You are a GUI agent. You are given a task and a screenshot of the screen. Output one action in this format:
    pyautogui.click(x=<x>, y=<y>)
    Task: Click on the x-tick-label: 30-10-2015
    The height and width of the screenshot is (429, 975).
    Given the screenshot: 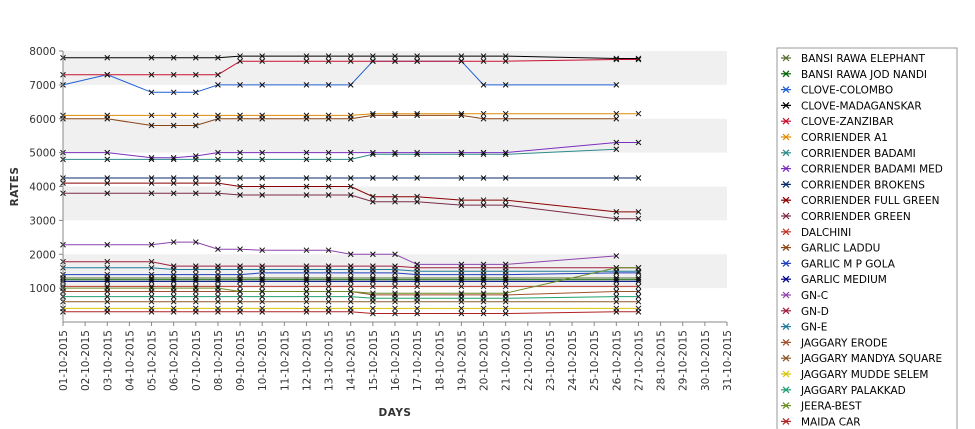 What is the action you would take?
    pyautogui.click(x=706, y=360)
    